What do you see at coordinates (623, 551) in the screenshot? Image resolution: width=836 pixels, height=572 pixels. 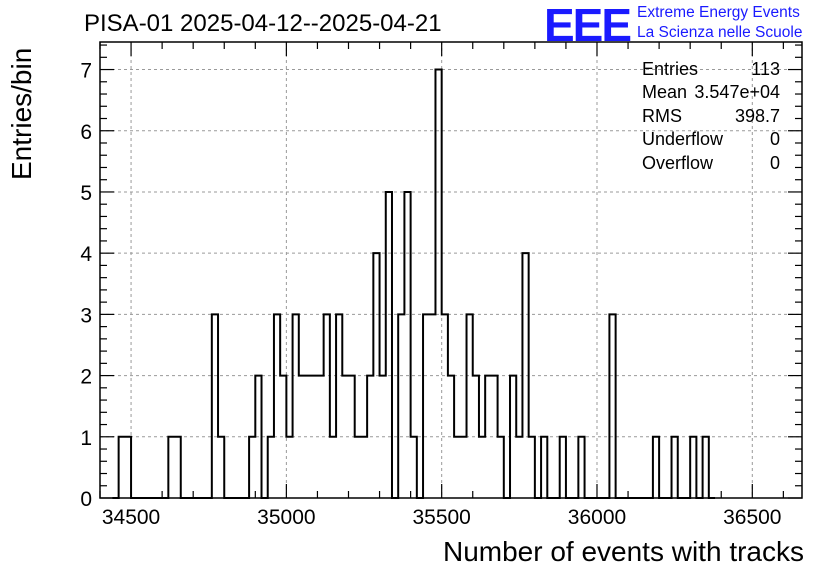 I see `x-axis-label: Number of events with tracks` at bounding box center [623, 551].